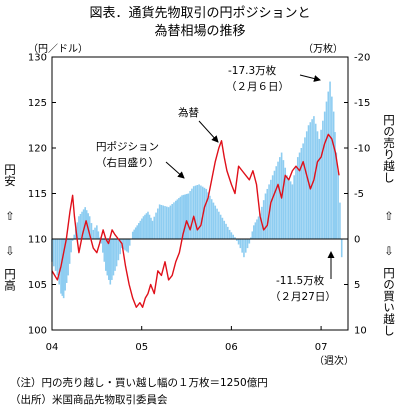 The image size is (400, 416). I want to click on x-tick-label: 06, so click(231, 347).